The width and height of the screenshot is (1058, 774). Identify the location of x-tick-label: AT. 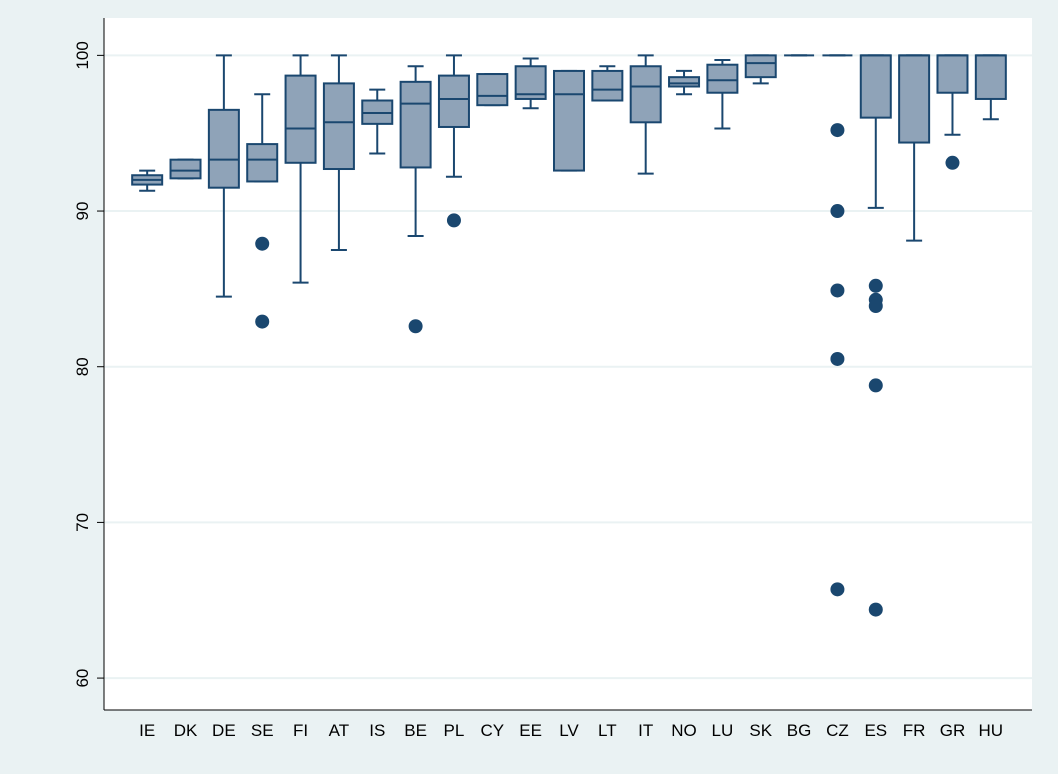
(339, 730).